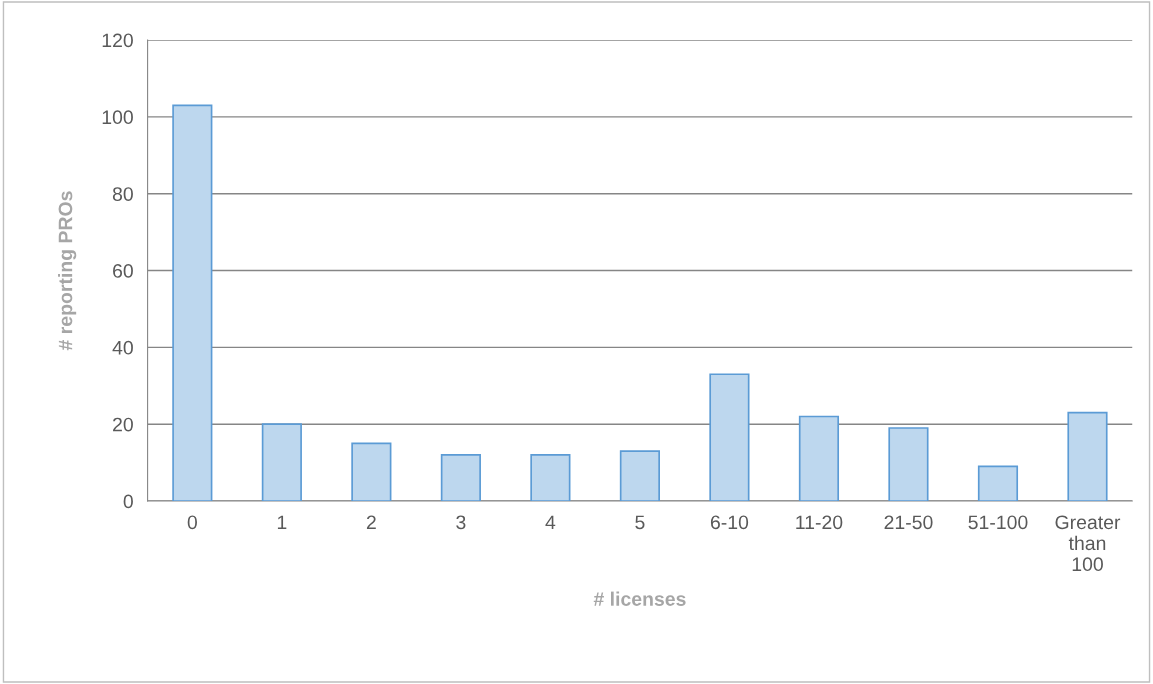 The width and height of the screenshot is (1153, 684). I want to click on y-tick-label: 80, so click(122, 194).